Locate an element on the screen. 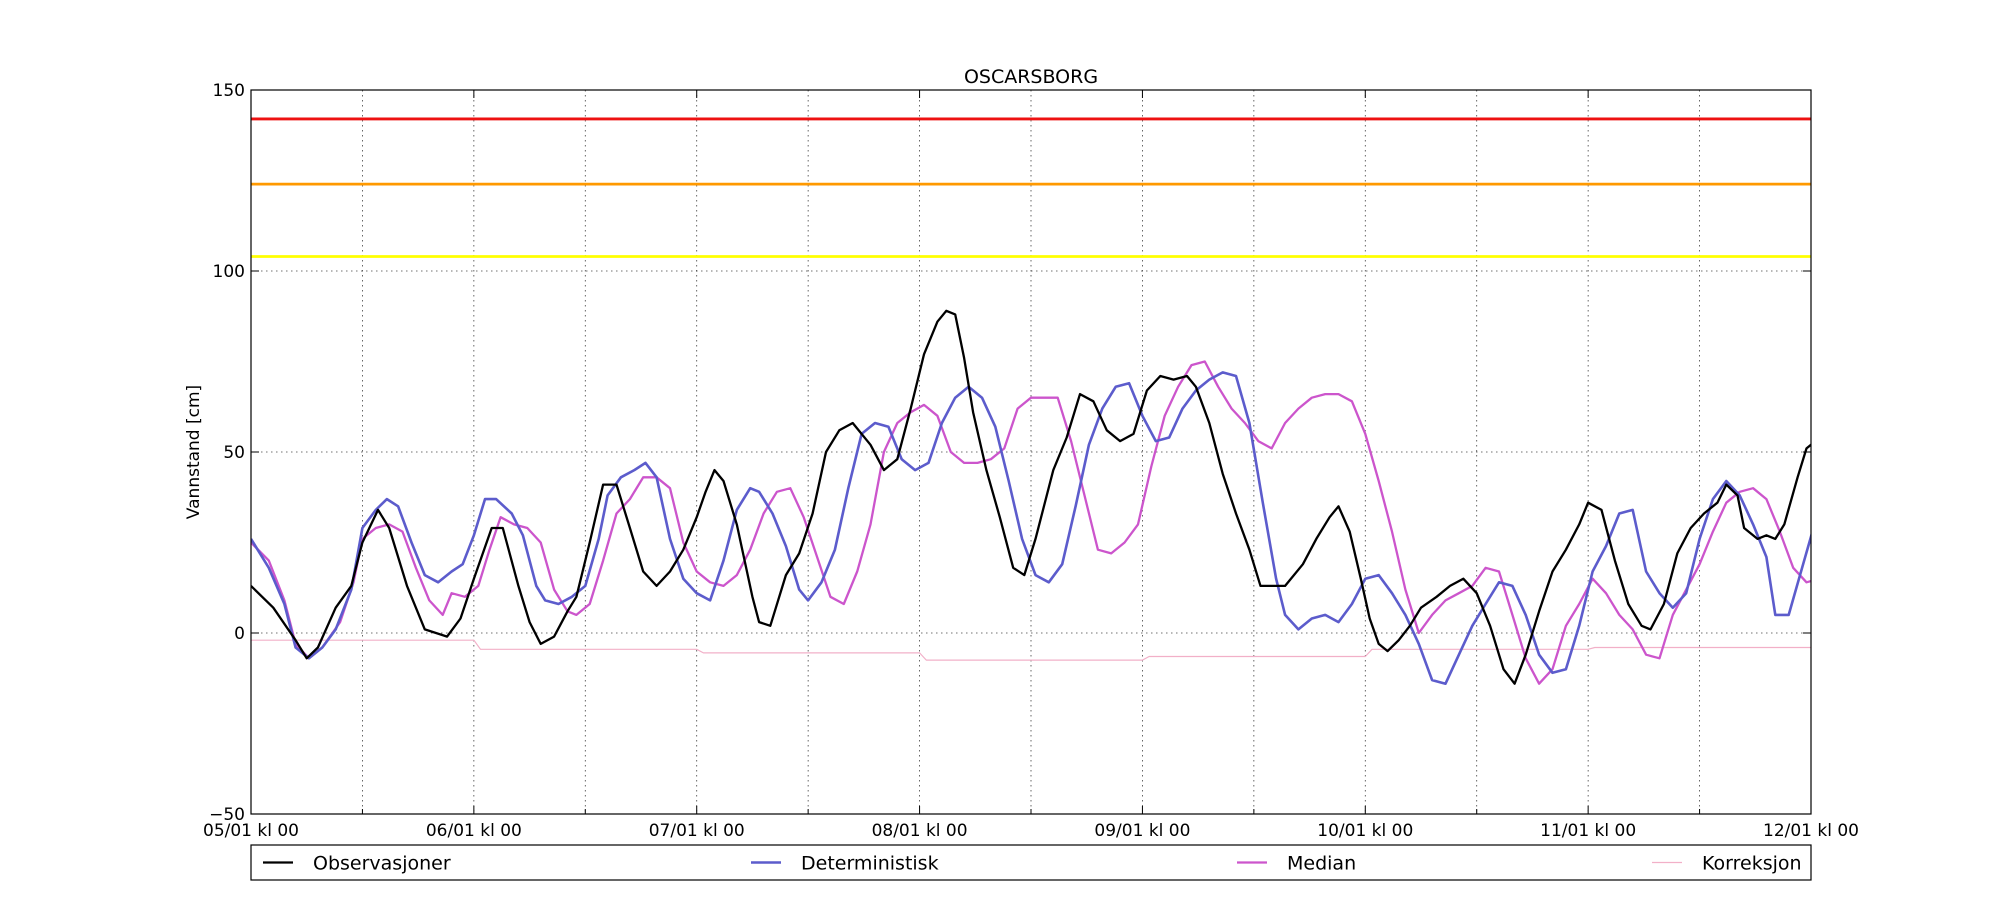 Image resolution: width=2000 pixels, height=900 pixels. x-tick-label: 06/01 kl 00 is located at coordinates (474, 831).